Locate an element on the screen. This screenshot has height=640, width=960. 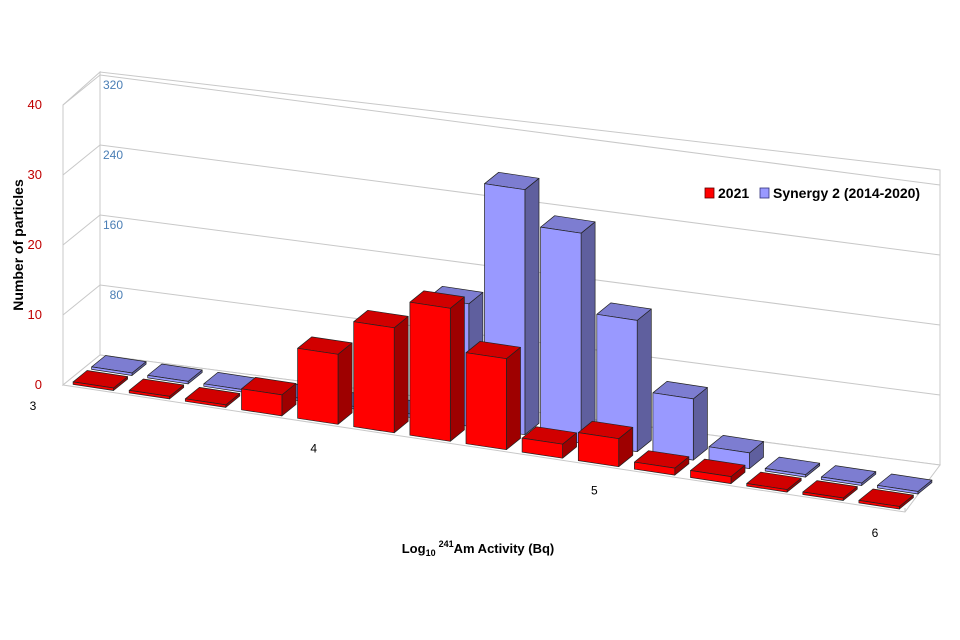
x-axis-label-sub: 10 is located at coordinates (431, 553).